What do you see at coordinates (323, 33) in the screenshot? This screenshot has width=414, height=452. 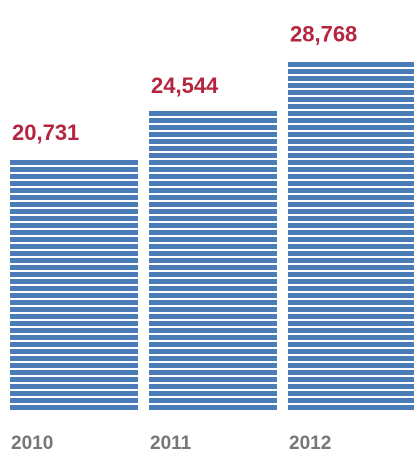 I see `value-label-2012: 28,768` at bounding box center [323, 33].